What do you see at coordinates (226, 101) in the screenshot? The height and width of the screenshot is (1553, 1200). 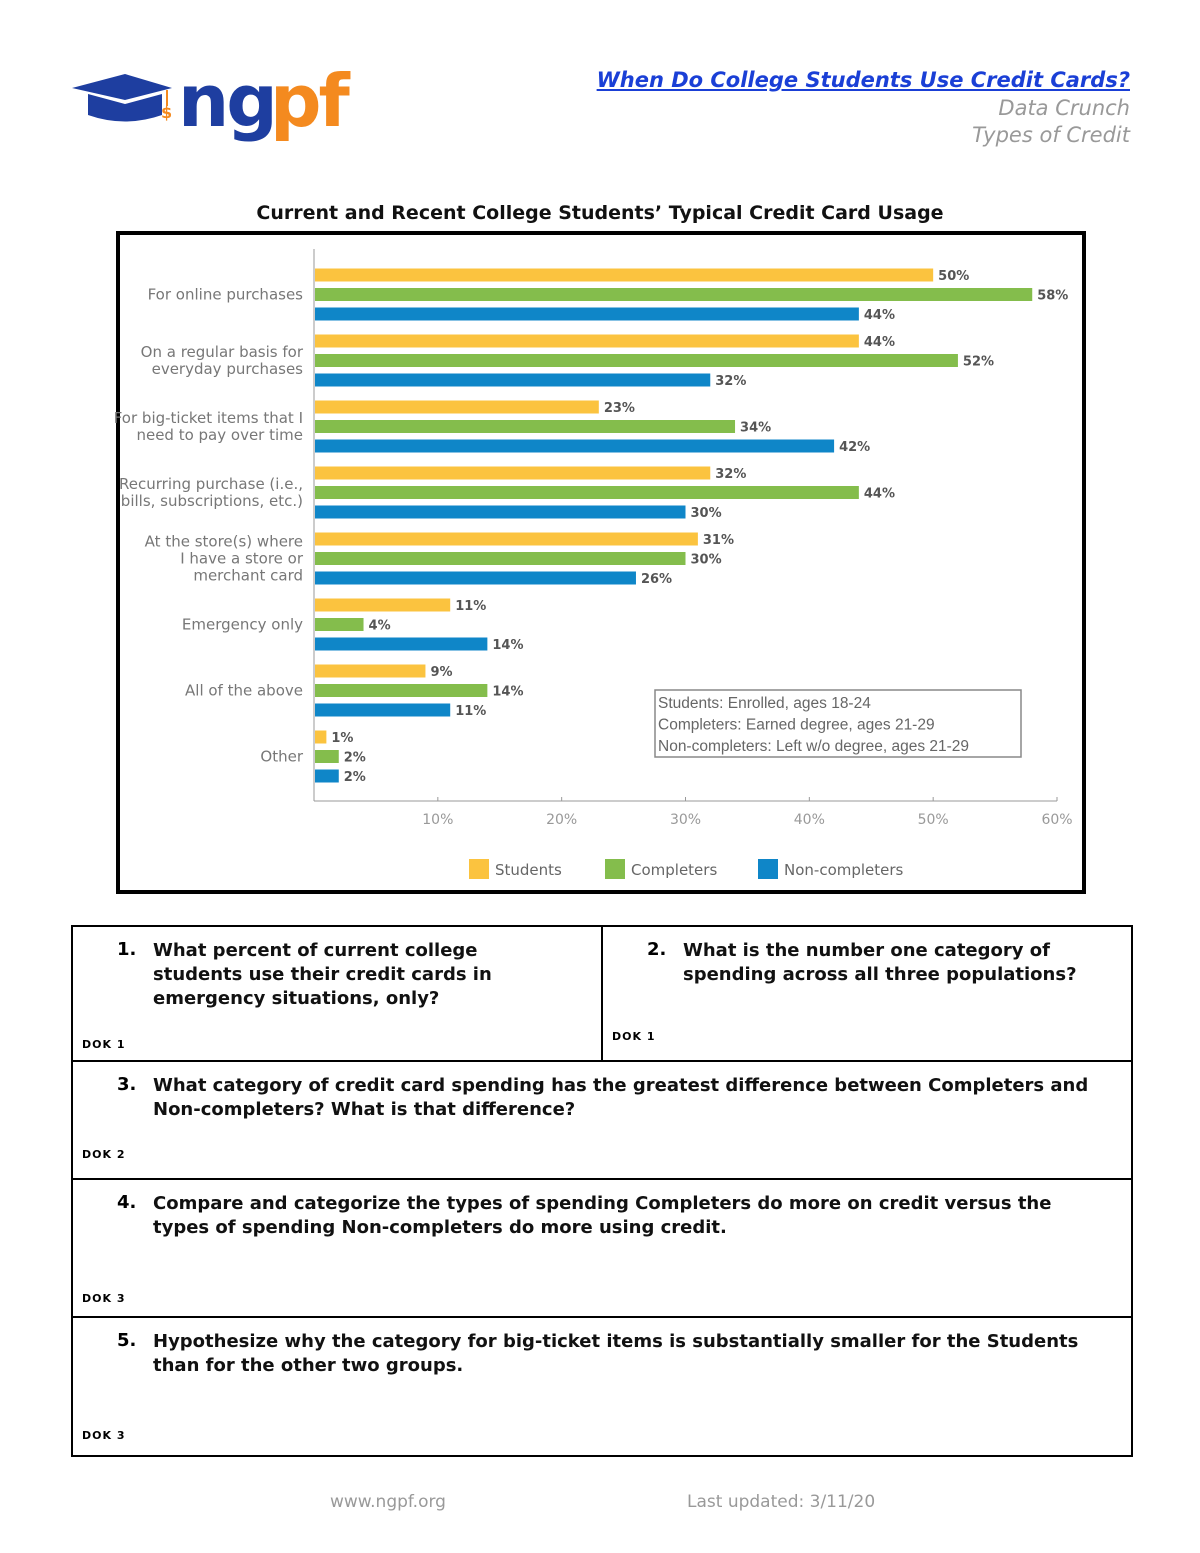 I see `svg-text: ng` at bounding box center [226, 101].